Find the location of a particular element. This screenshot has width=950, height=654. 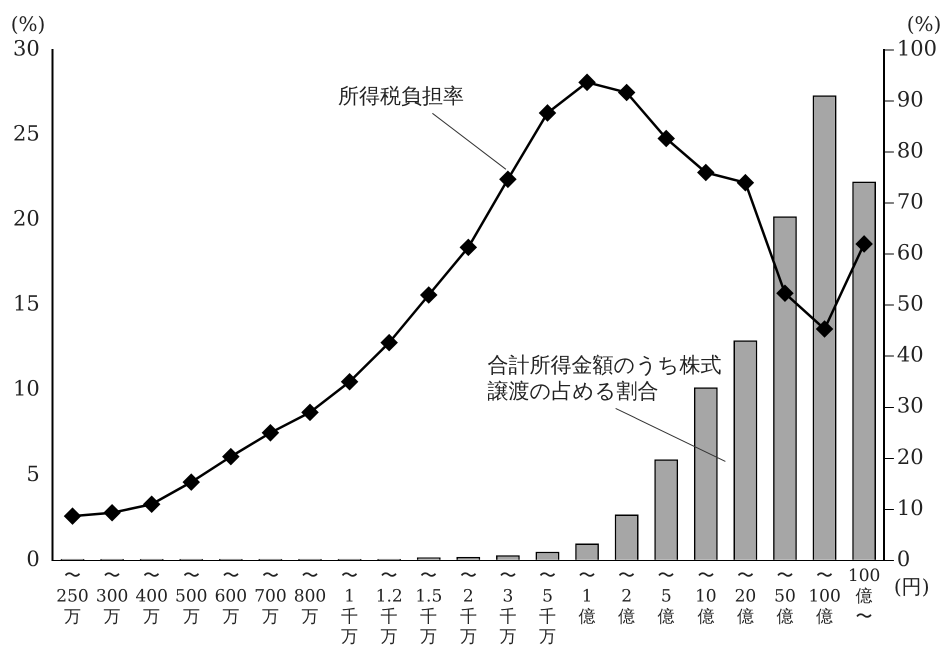

y2-axis-title: (%) is located at coordinates (924, 24).